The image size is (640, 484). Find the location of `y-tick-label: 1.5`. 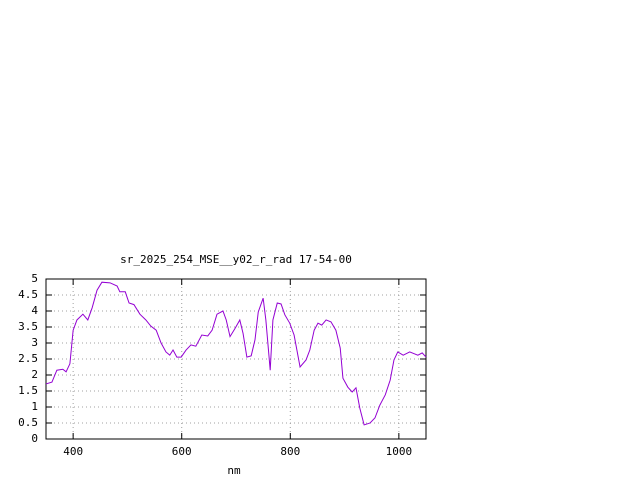

y-tick-label: 1.5 is located at coordinates (28, 390).